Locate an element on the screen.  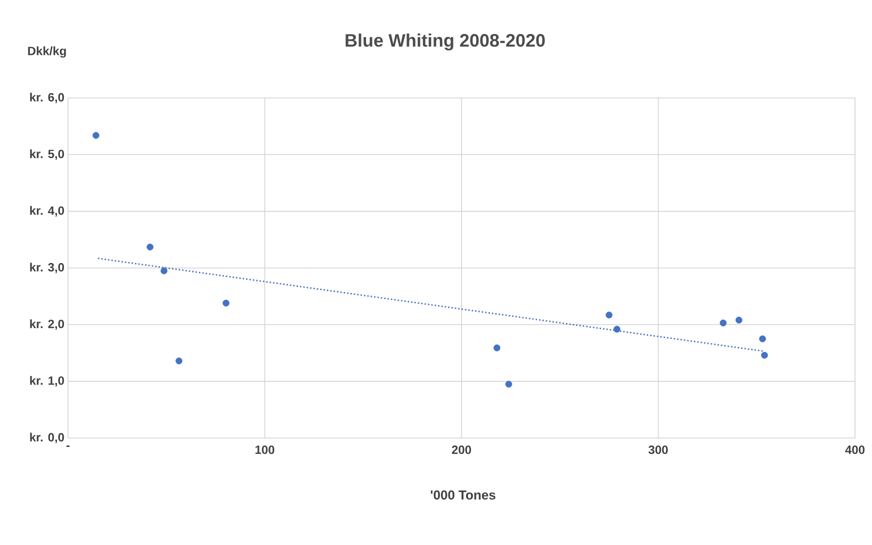
x-axis-title: '000 Tones is located at coordinates (463, 495).